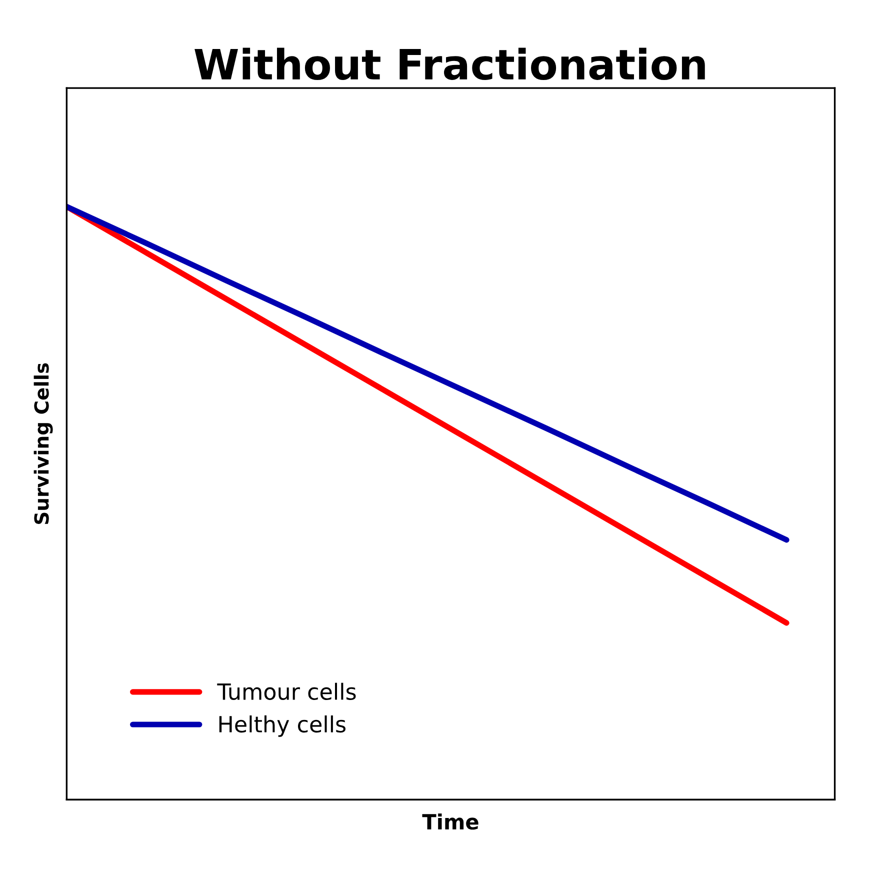 This screenshot has width=889, height=872. Describe the element at coordinates (43, 443) in the screenshot. I see `y-axis-title: Surviving Cells` at that location.